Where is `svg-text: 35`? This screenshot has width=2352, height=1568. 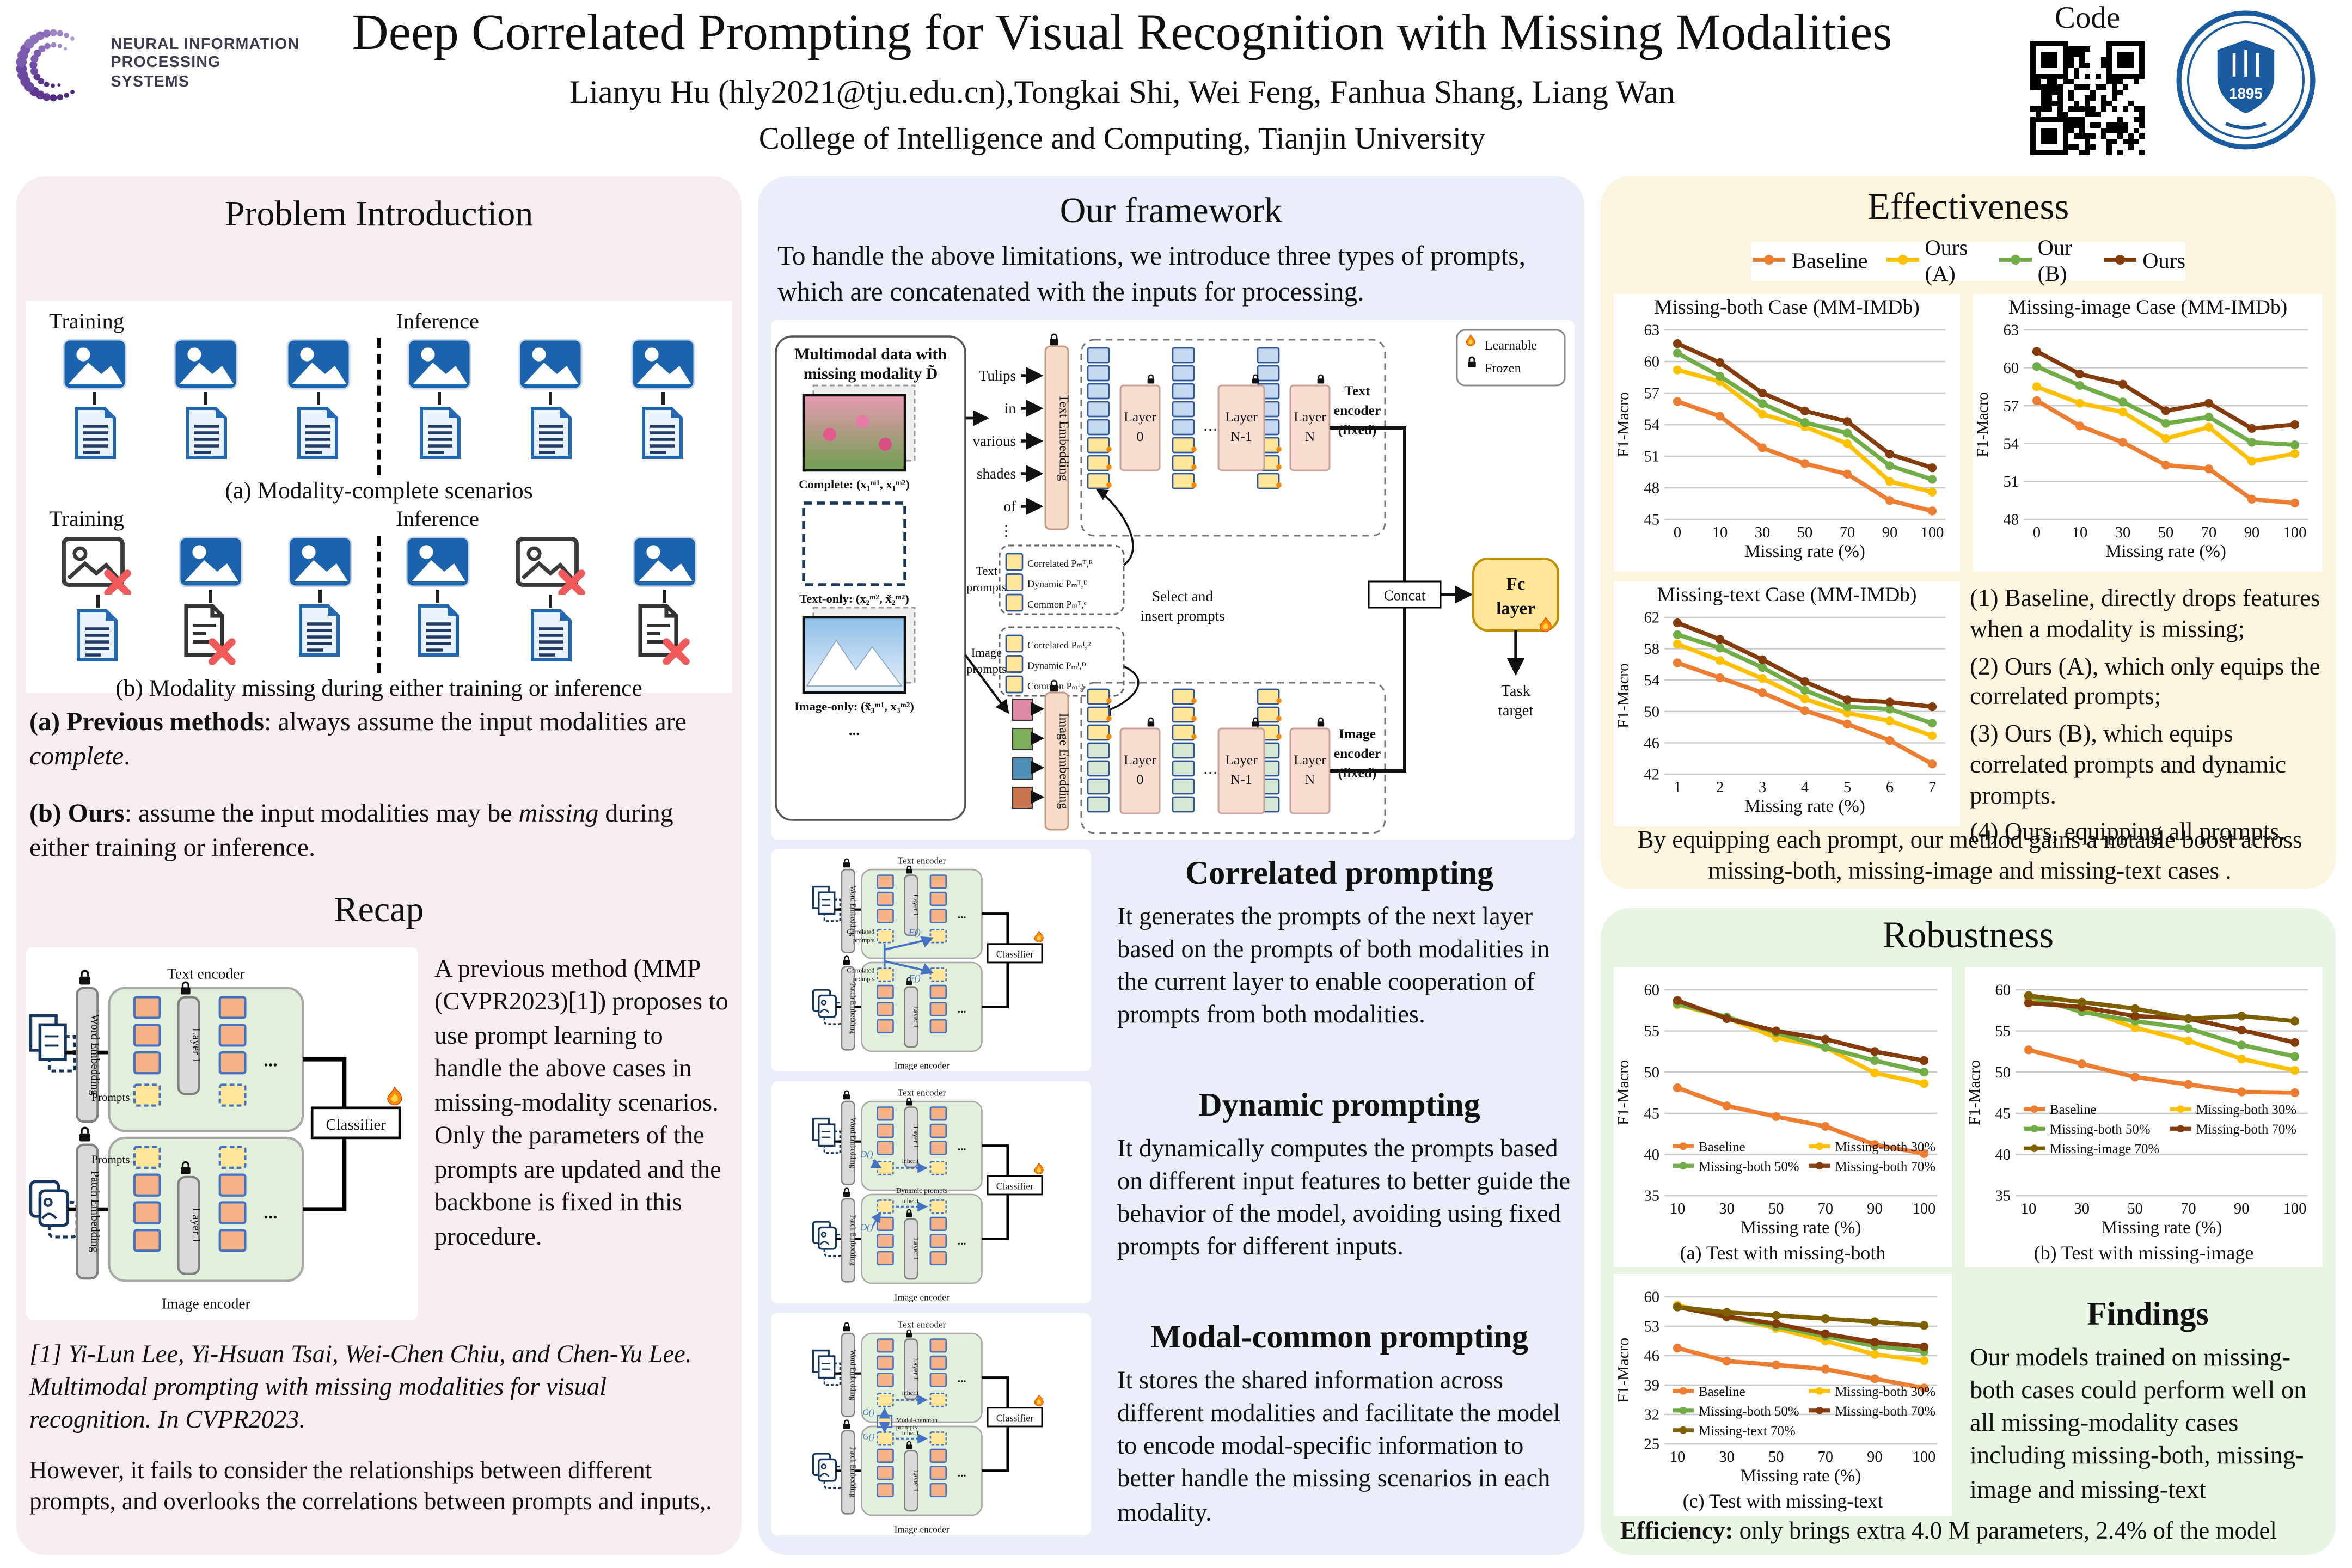
svg-text: 35 is located at coordinates (1652, 1196).